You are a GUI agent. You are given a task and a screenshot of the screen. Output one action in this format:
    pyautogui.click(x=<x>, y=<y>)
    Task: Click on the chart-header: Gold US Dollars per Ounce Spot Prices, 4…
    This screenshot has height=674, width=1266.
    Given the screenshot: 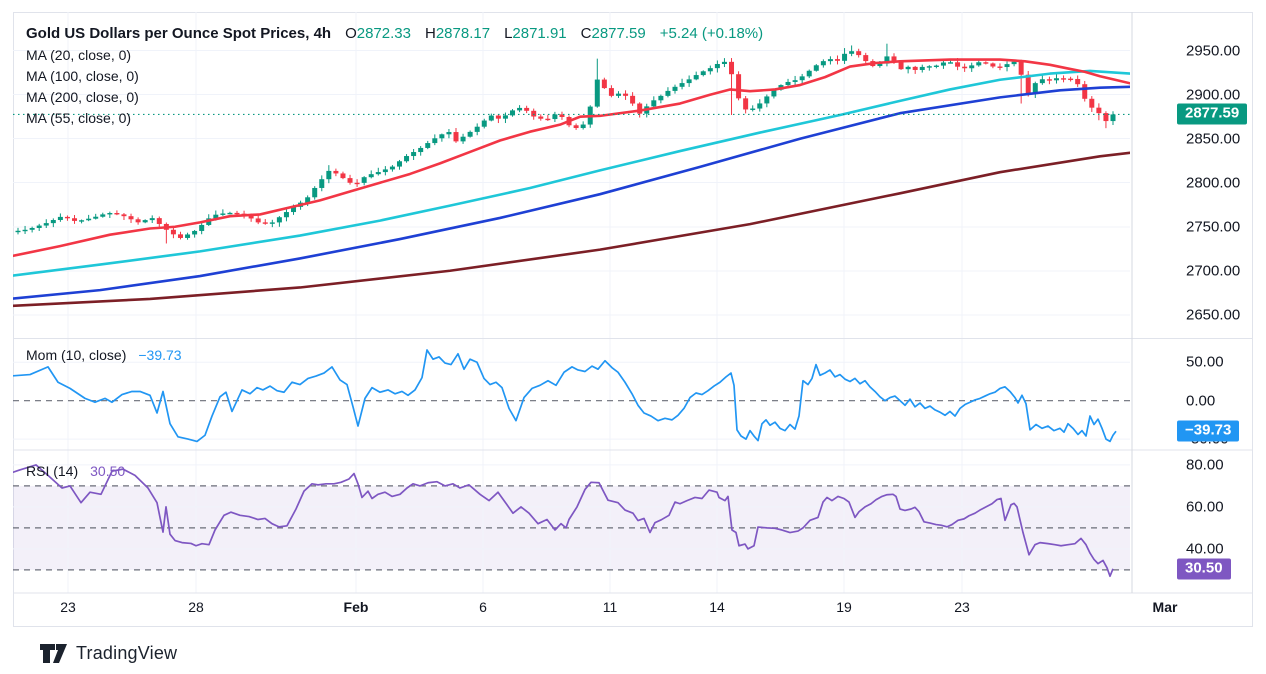 What is the action you would take?
    pyautogui.click(x=394, y=33)
    